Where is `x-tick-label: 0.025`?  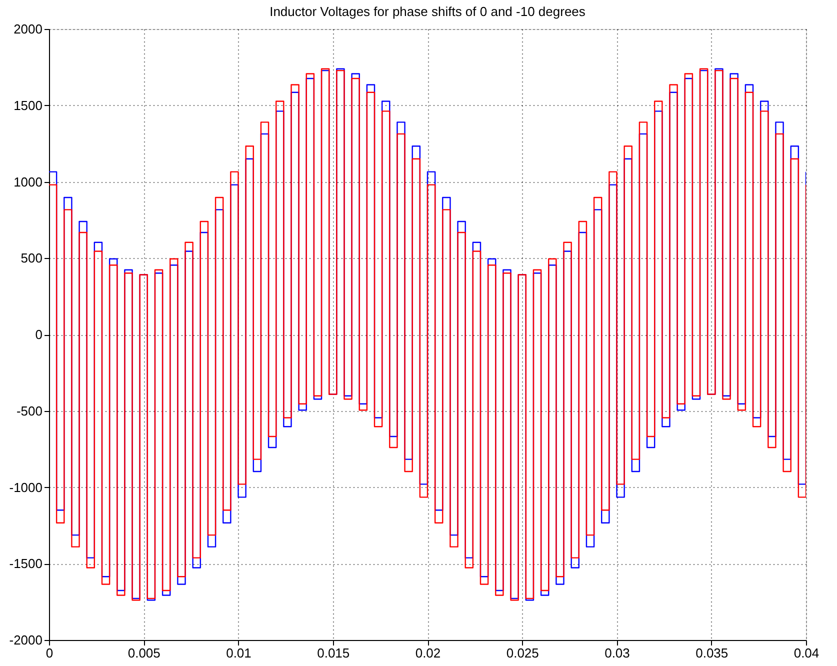 x-tick-label: 0.025 is located at coordinates (522, 653).